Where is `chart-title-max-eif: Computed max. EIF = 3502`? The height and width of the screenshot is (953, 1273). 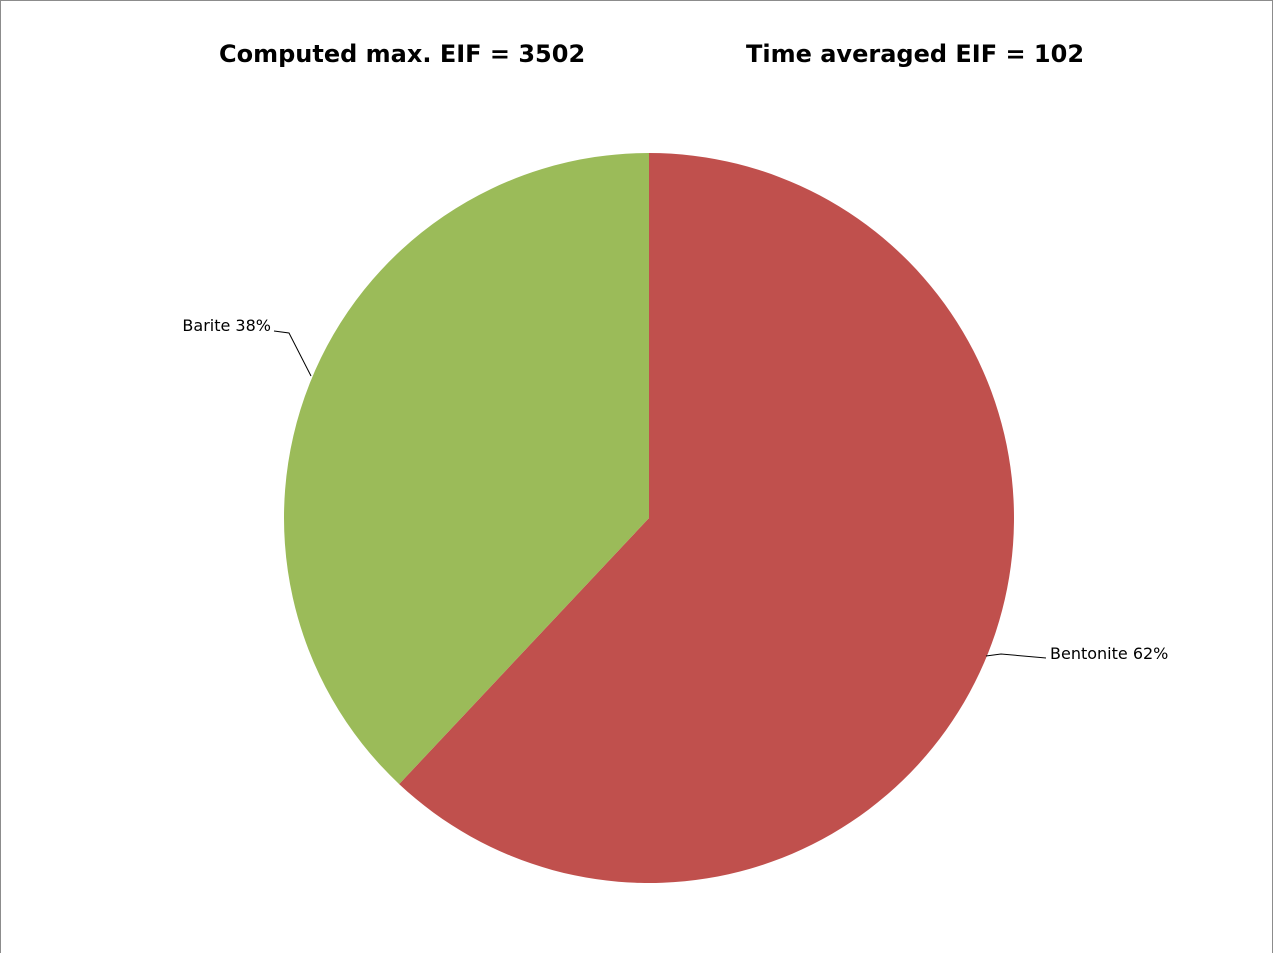
chart-title-max-eif: Computed max. EIF = 3502 is located at coordinates (402, 54).